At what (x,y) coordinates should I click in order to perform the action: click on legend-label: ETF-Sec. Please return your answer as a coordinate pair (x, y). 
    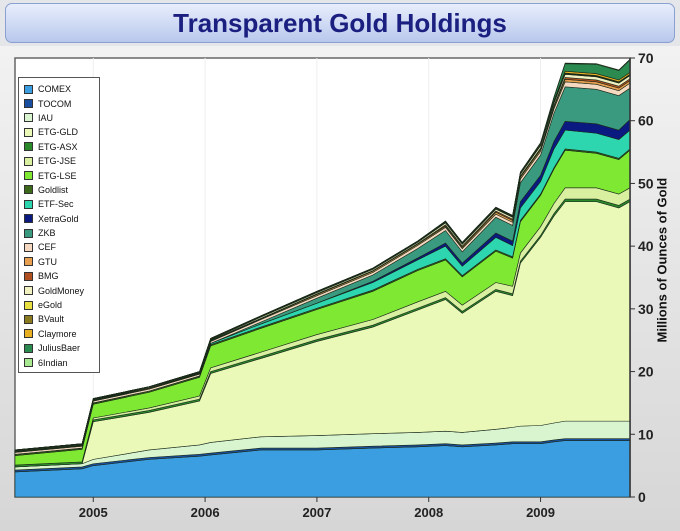
    Looking at the image, I should click on (56, 204).